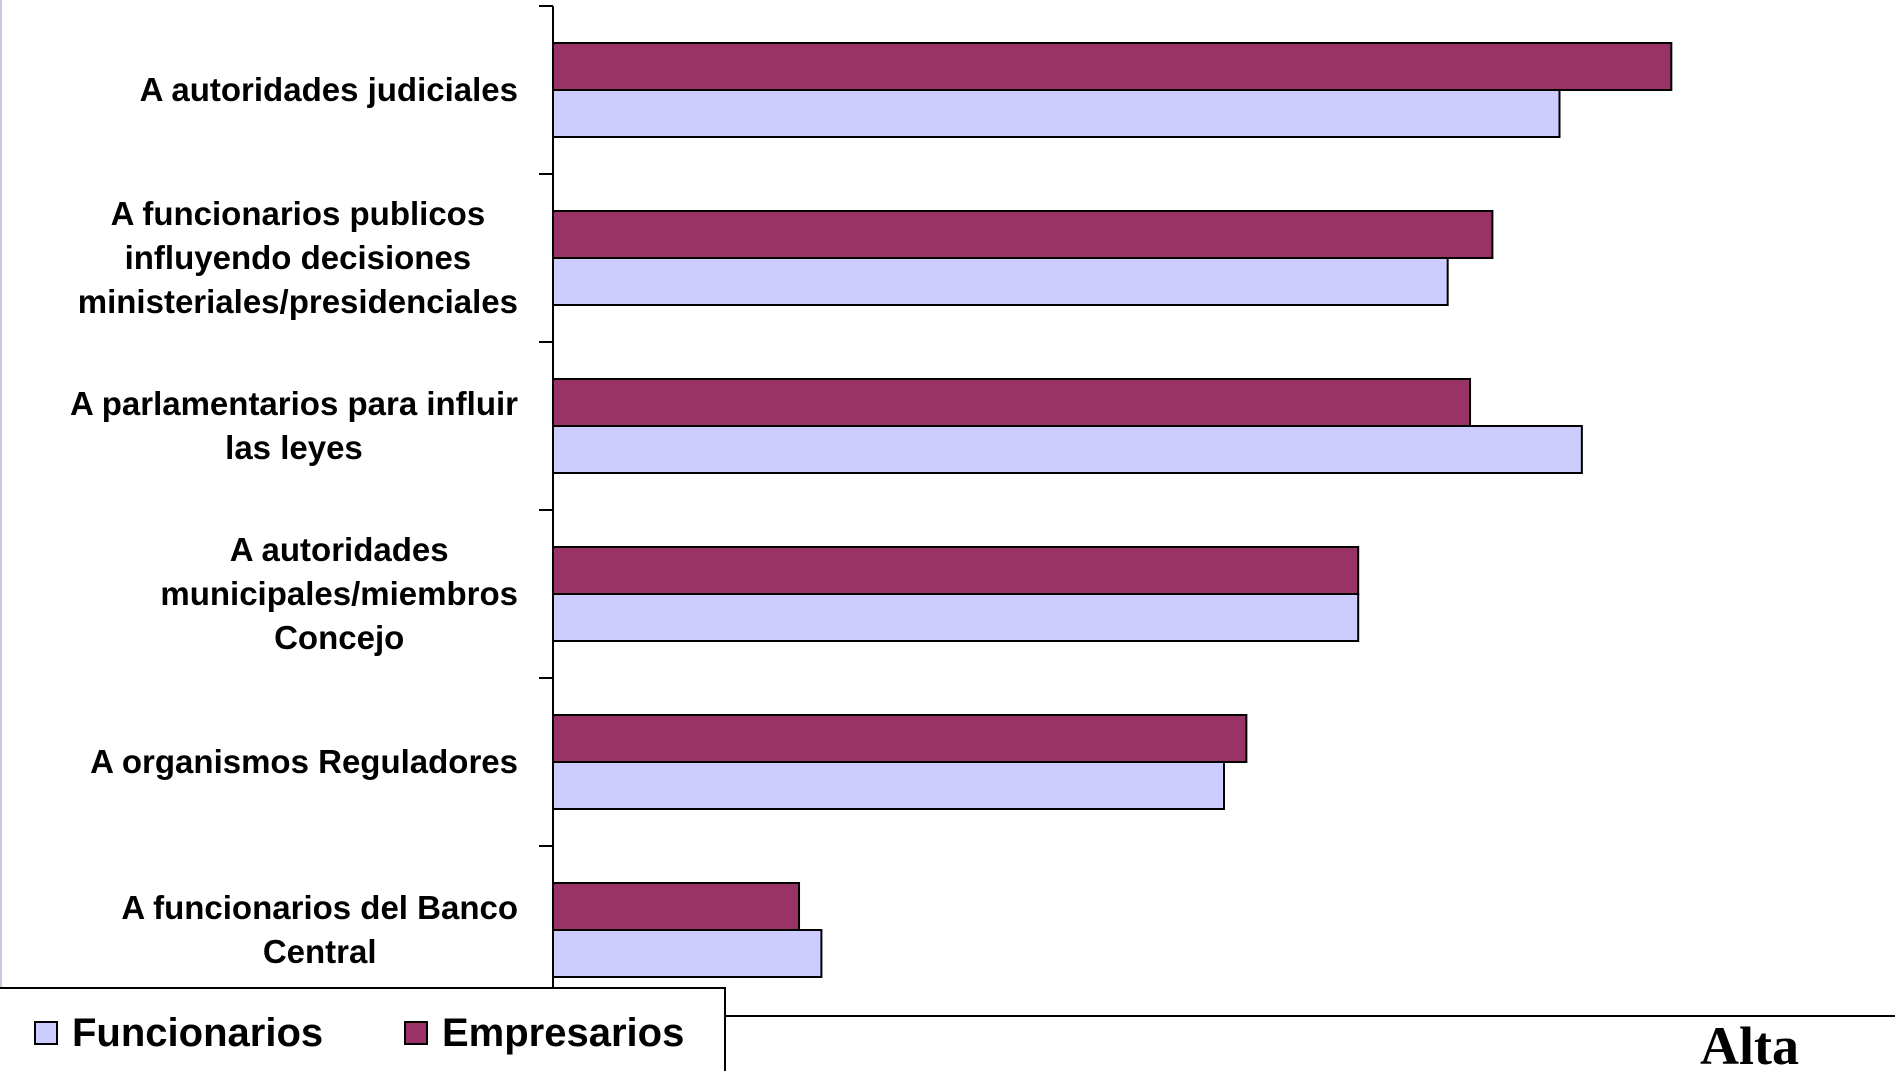 The image size is (1899, 1077). I want to click on category-label-line: influyendo decisiones, so click(298, 257).